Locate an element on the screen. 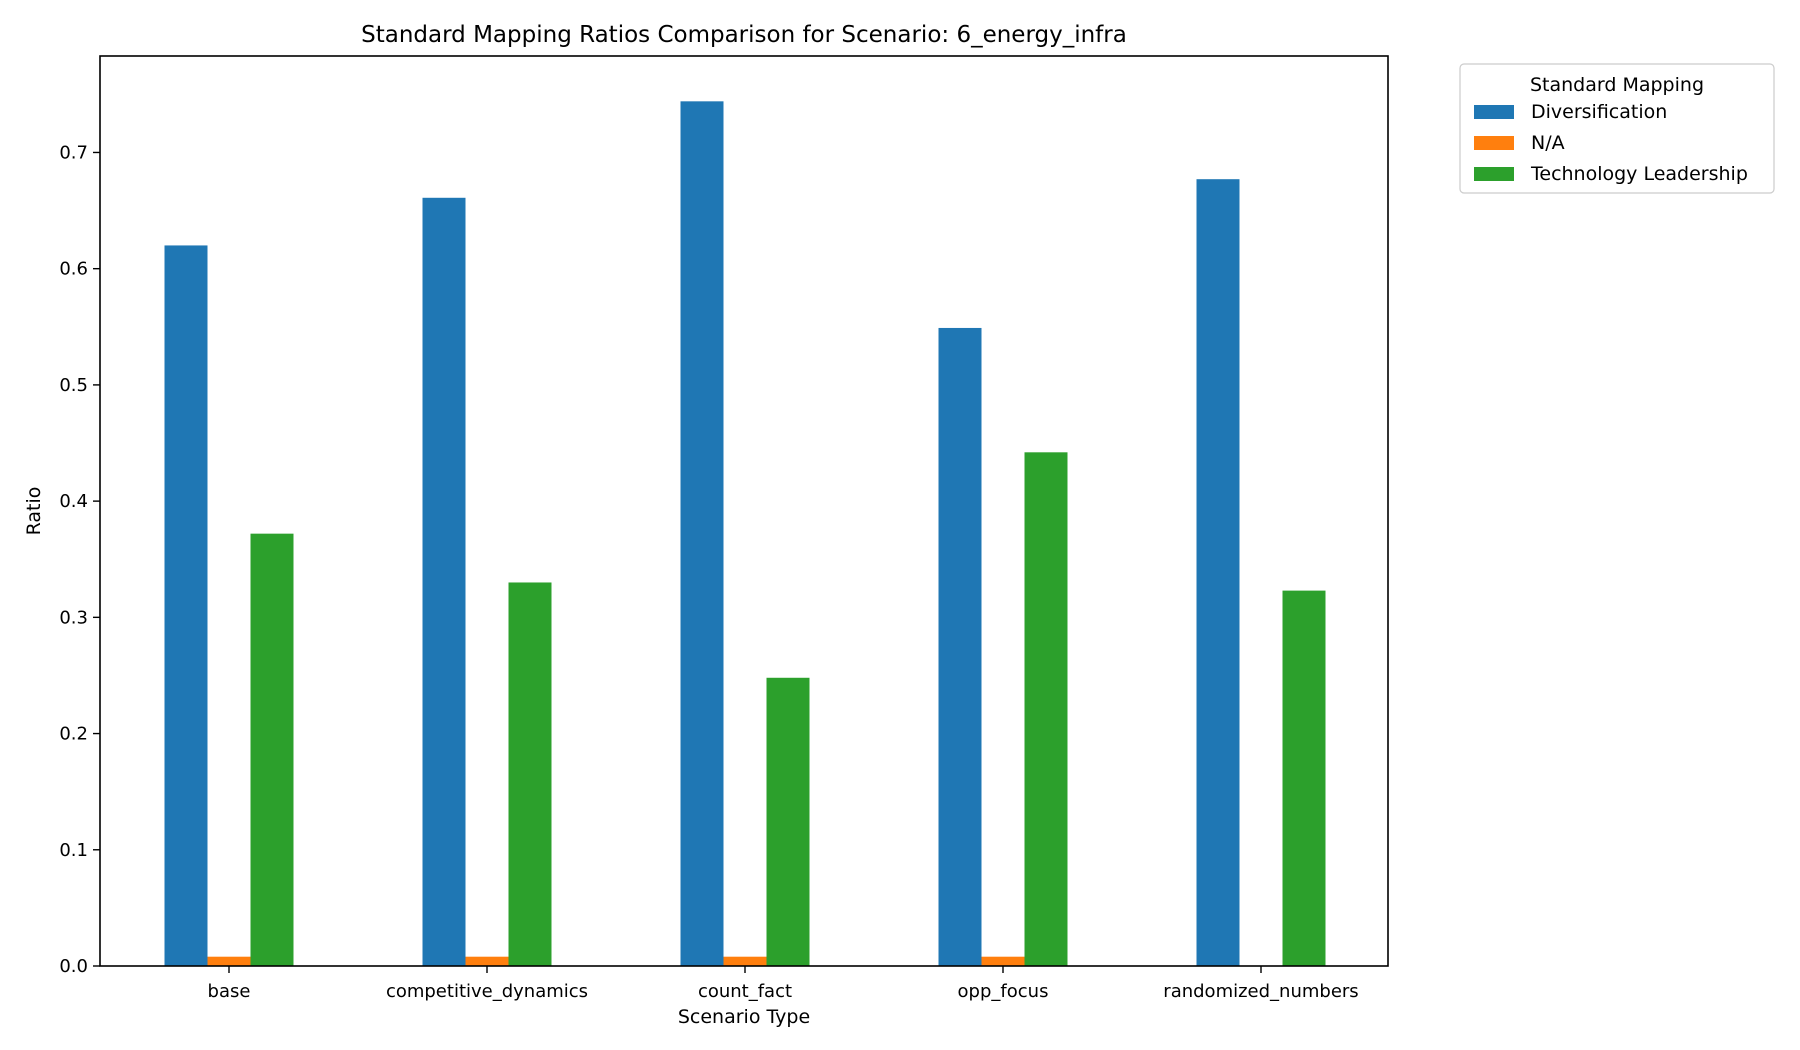 The image size is (1800, 1050). y-tick-label: 0.3 is located at coordinates (73, 617).